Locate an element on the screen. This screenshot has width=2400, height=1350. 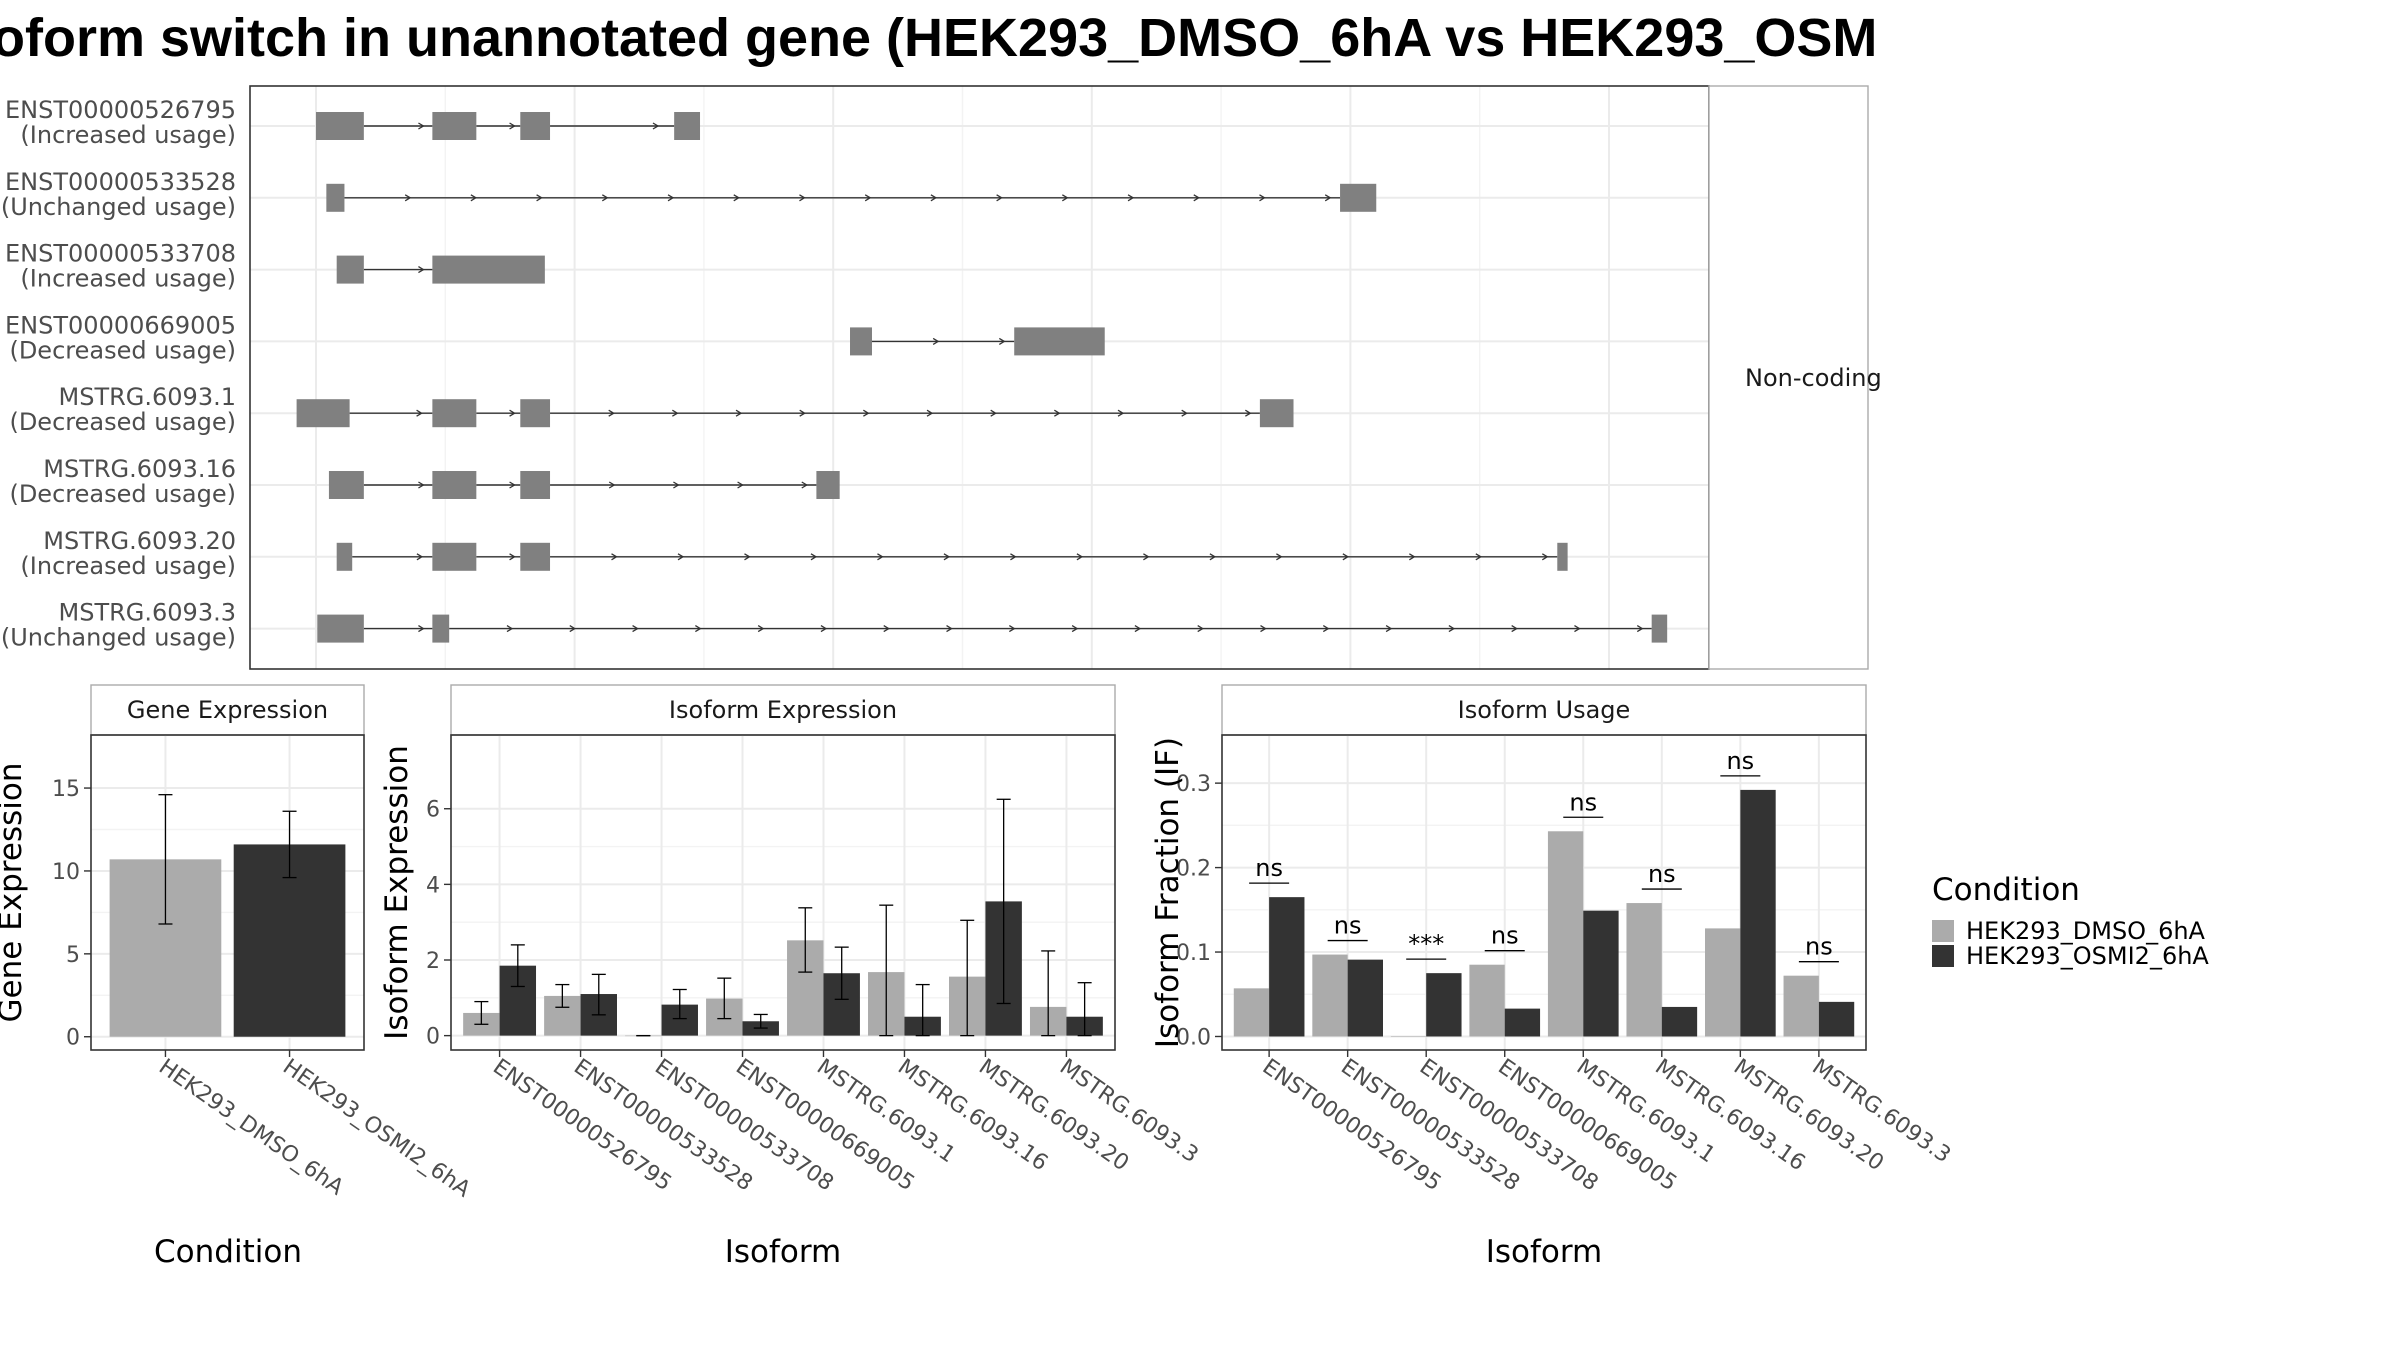
y-axis-title: Gene Expression is located at coordinates (14, 893).